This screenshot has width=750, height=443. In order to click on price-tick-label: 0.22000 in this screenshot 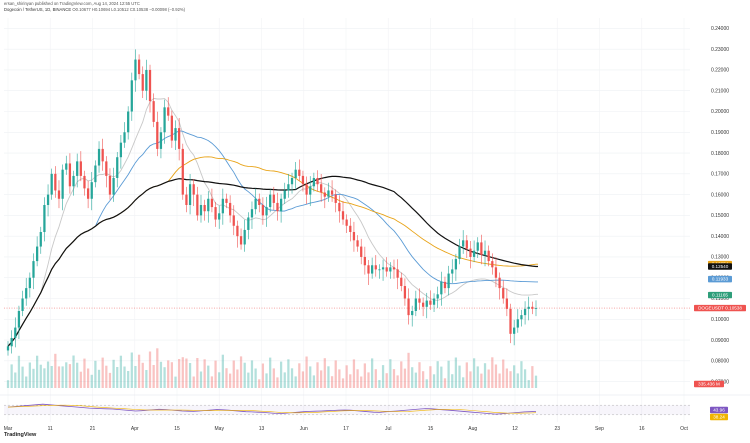, I will do `click(720, 71)`.